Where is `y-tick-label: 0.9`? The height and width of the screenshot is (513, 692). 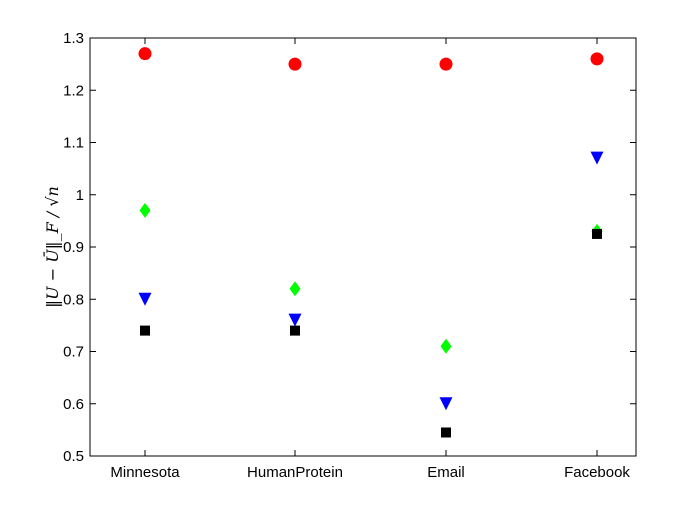
y-tick-label: 0.9 is located at coordinates (73, 247).